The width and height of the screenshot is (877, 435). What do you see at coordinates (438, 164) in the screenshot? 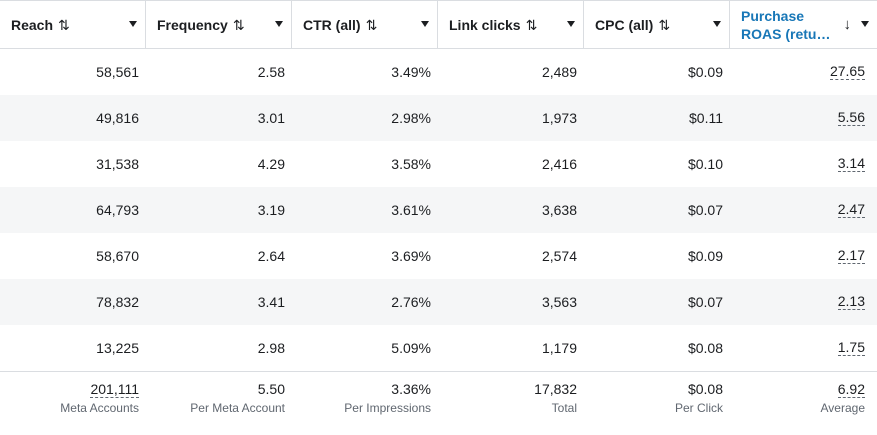
I see `table-row: 31,538 4.29 3.58% 2,416 $0.10 3.14` at bounding box center [438, 164].